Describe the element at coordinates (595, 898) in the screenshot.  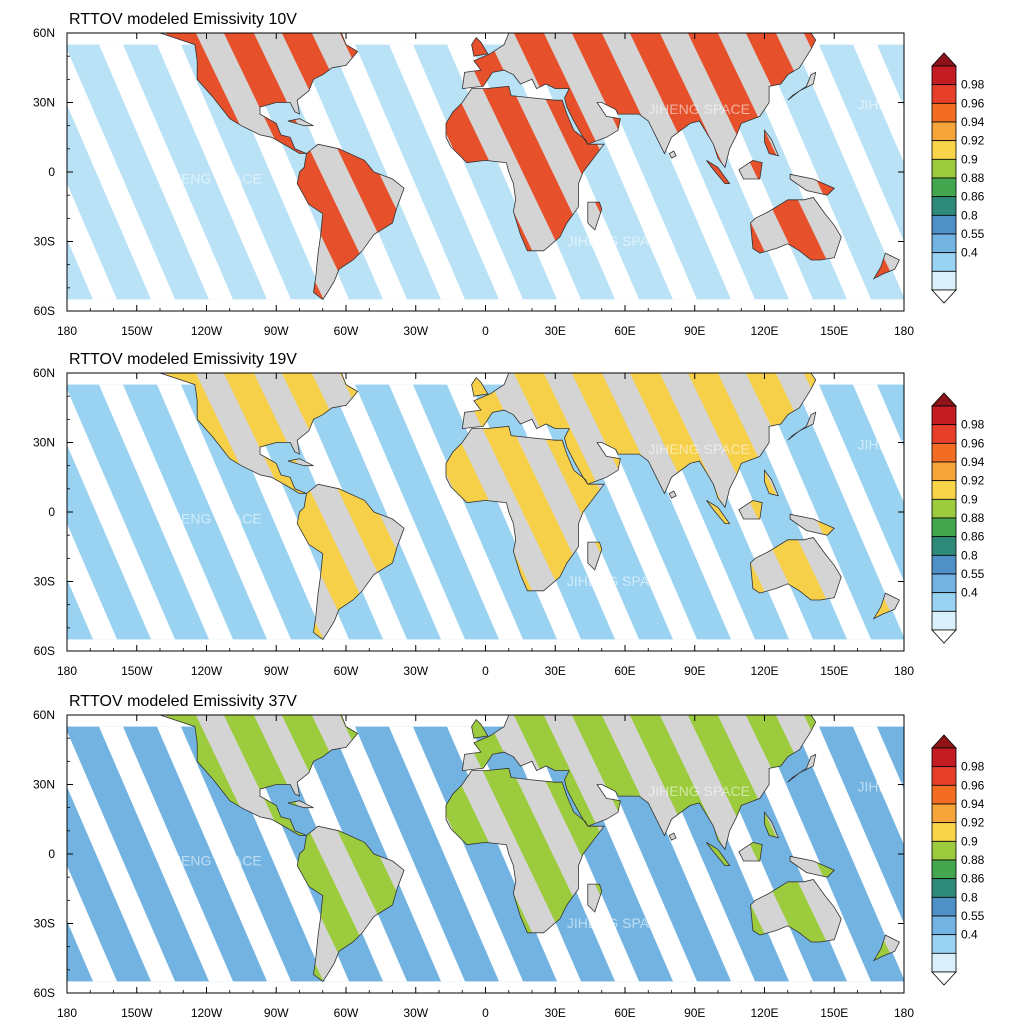
I see `coastline-madagascar` at that location.